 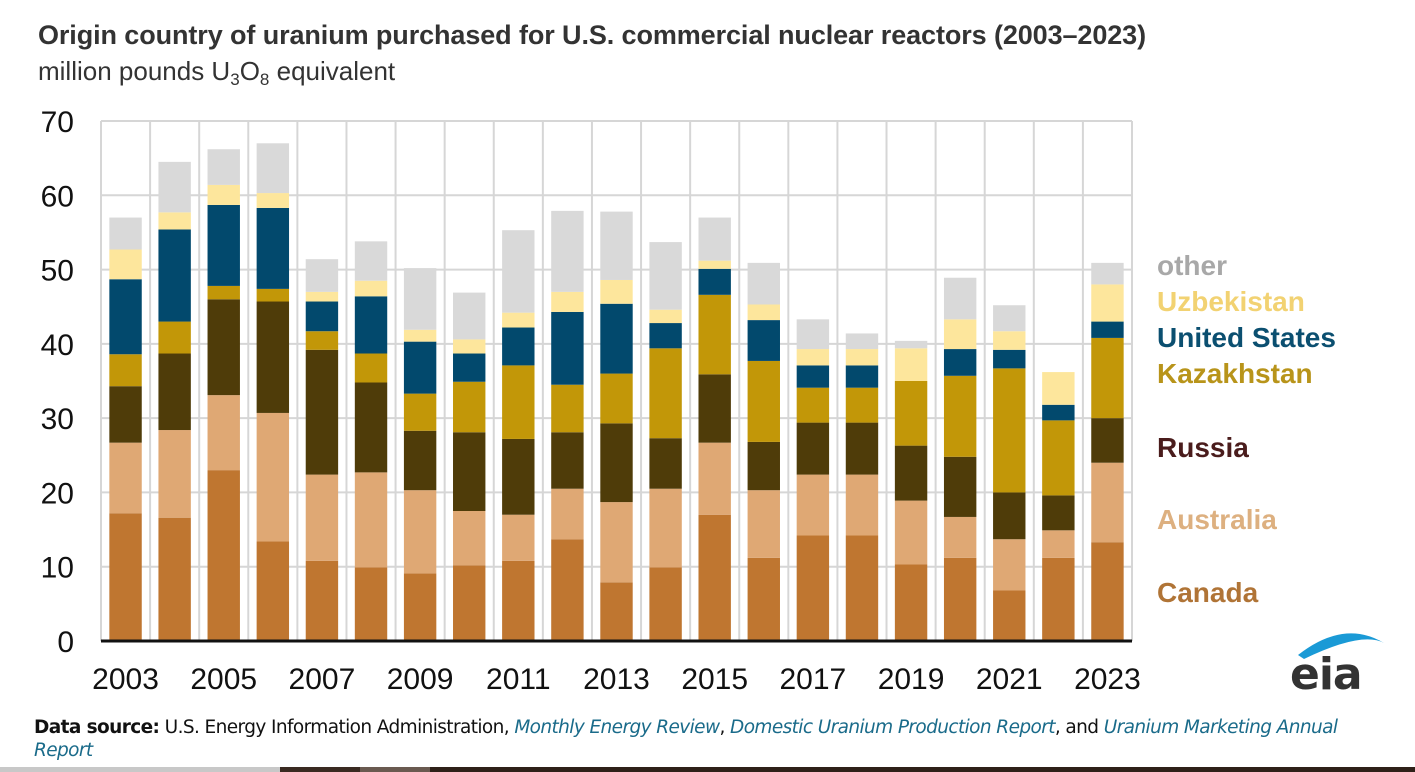 What do you see at coordinates (134, 71) in the screenshot?
I see `subtitle-prefix: million pounds U` at bounding box center [134, 71].